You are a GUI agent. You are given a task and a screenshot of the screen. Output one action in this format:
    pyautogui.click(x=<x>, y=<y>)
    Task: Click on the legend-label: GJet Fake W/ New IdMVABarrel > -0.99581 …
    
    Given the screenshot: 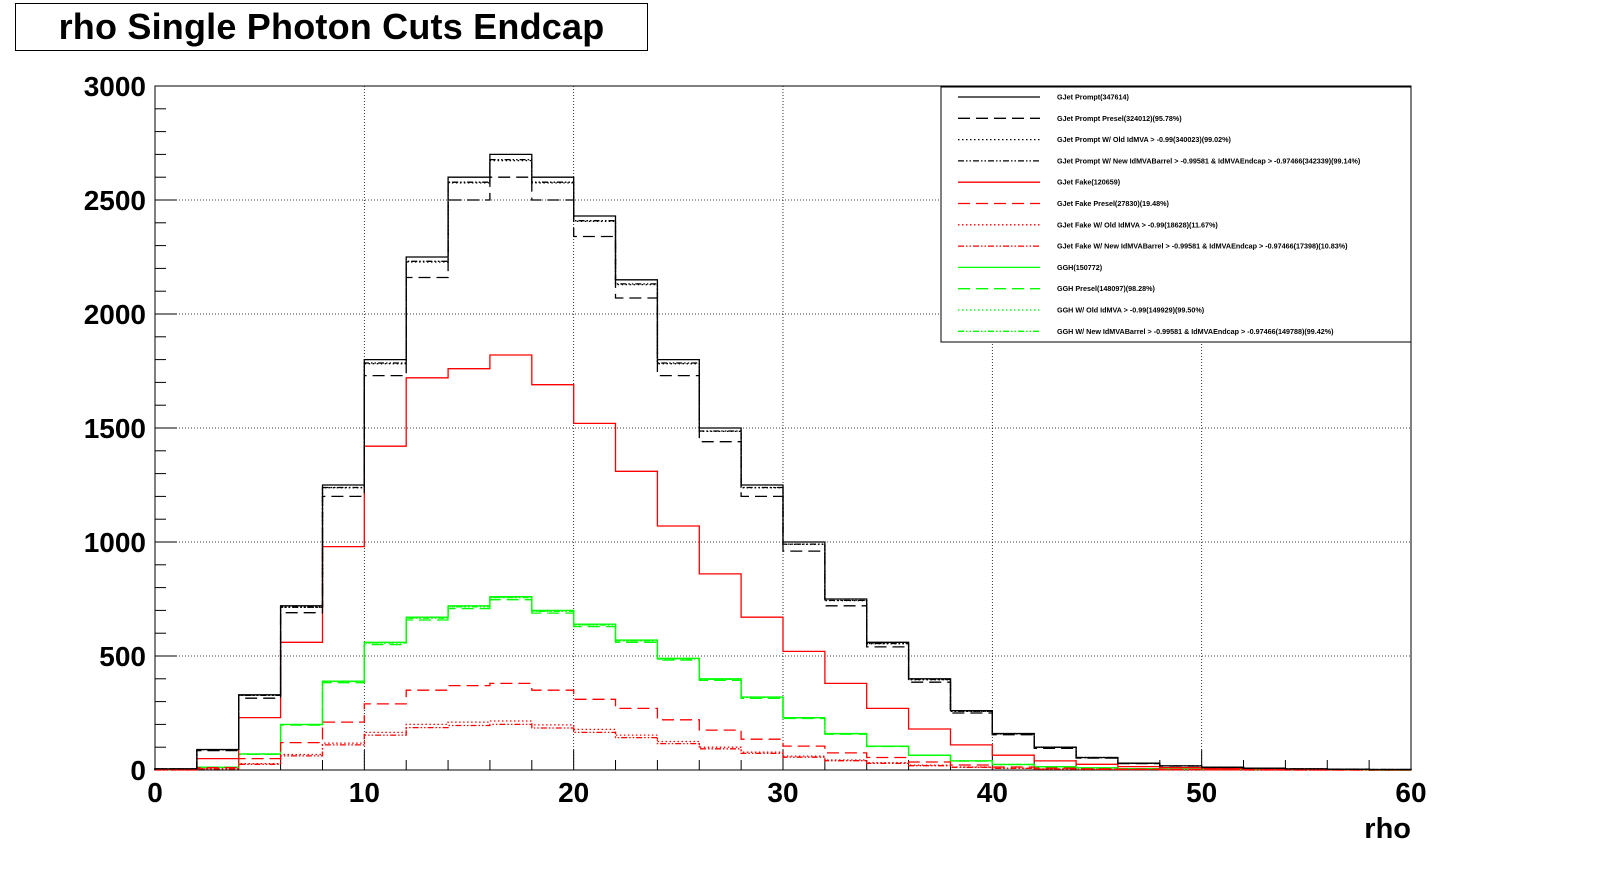 What is the action you would take?
    pyautogui.click(x=1202, y=246)
    